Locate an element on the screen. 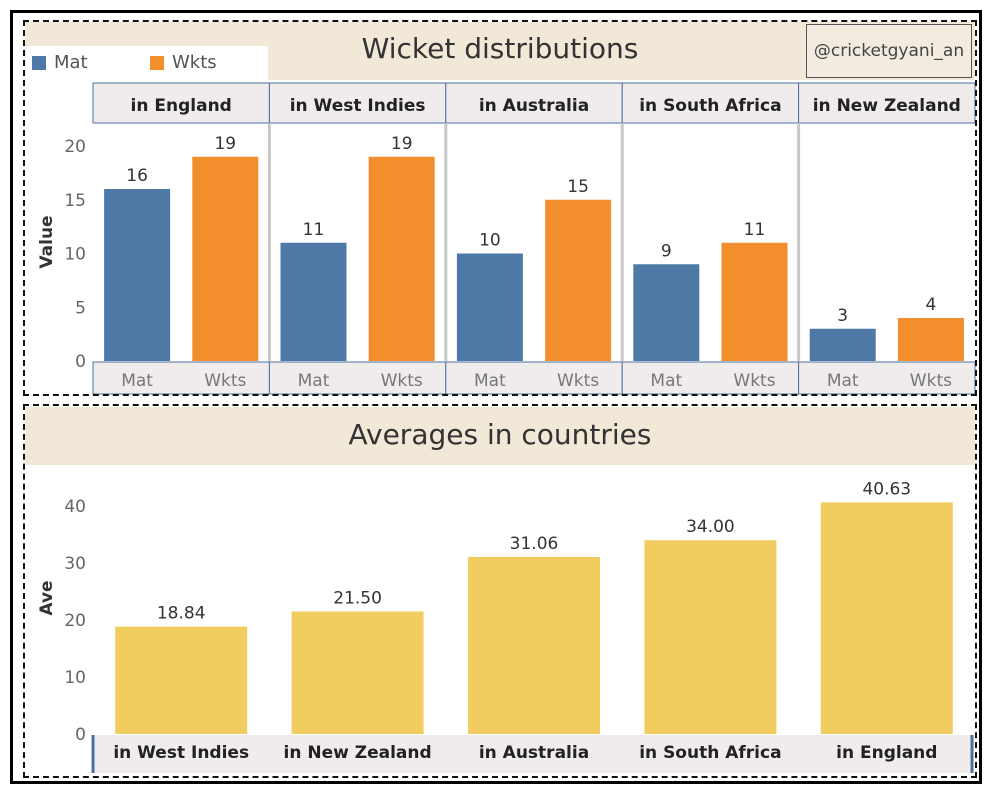  bottom-header-band is located at coordinates (500, 436).